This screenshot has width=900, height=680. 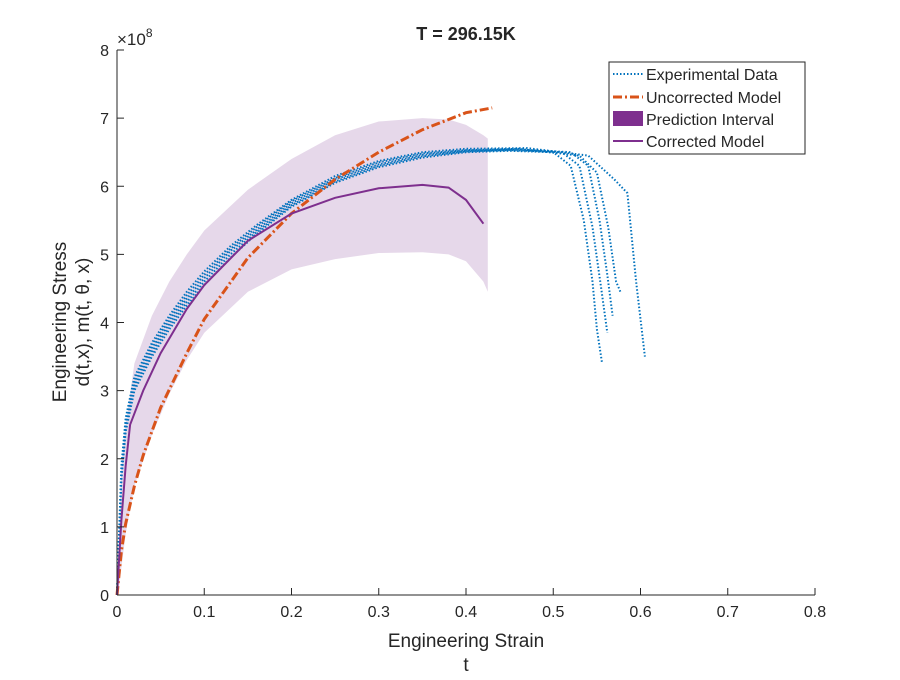 I want to click on x-tick-label: 0.5, so click(x=553, y=612).